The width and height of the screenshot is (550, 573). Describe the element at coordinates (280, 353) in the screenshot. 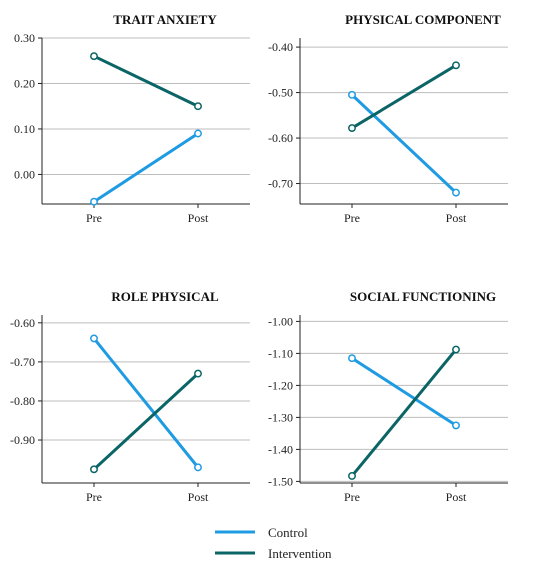

I see `y-tick-label: -1.10` at that location.